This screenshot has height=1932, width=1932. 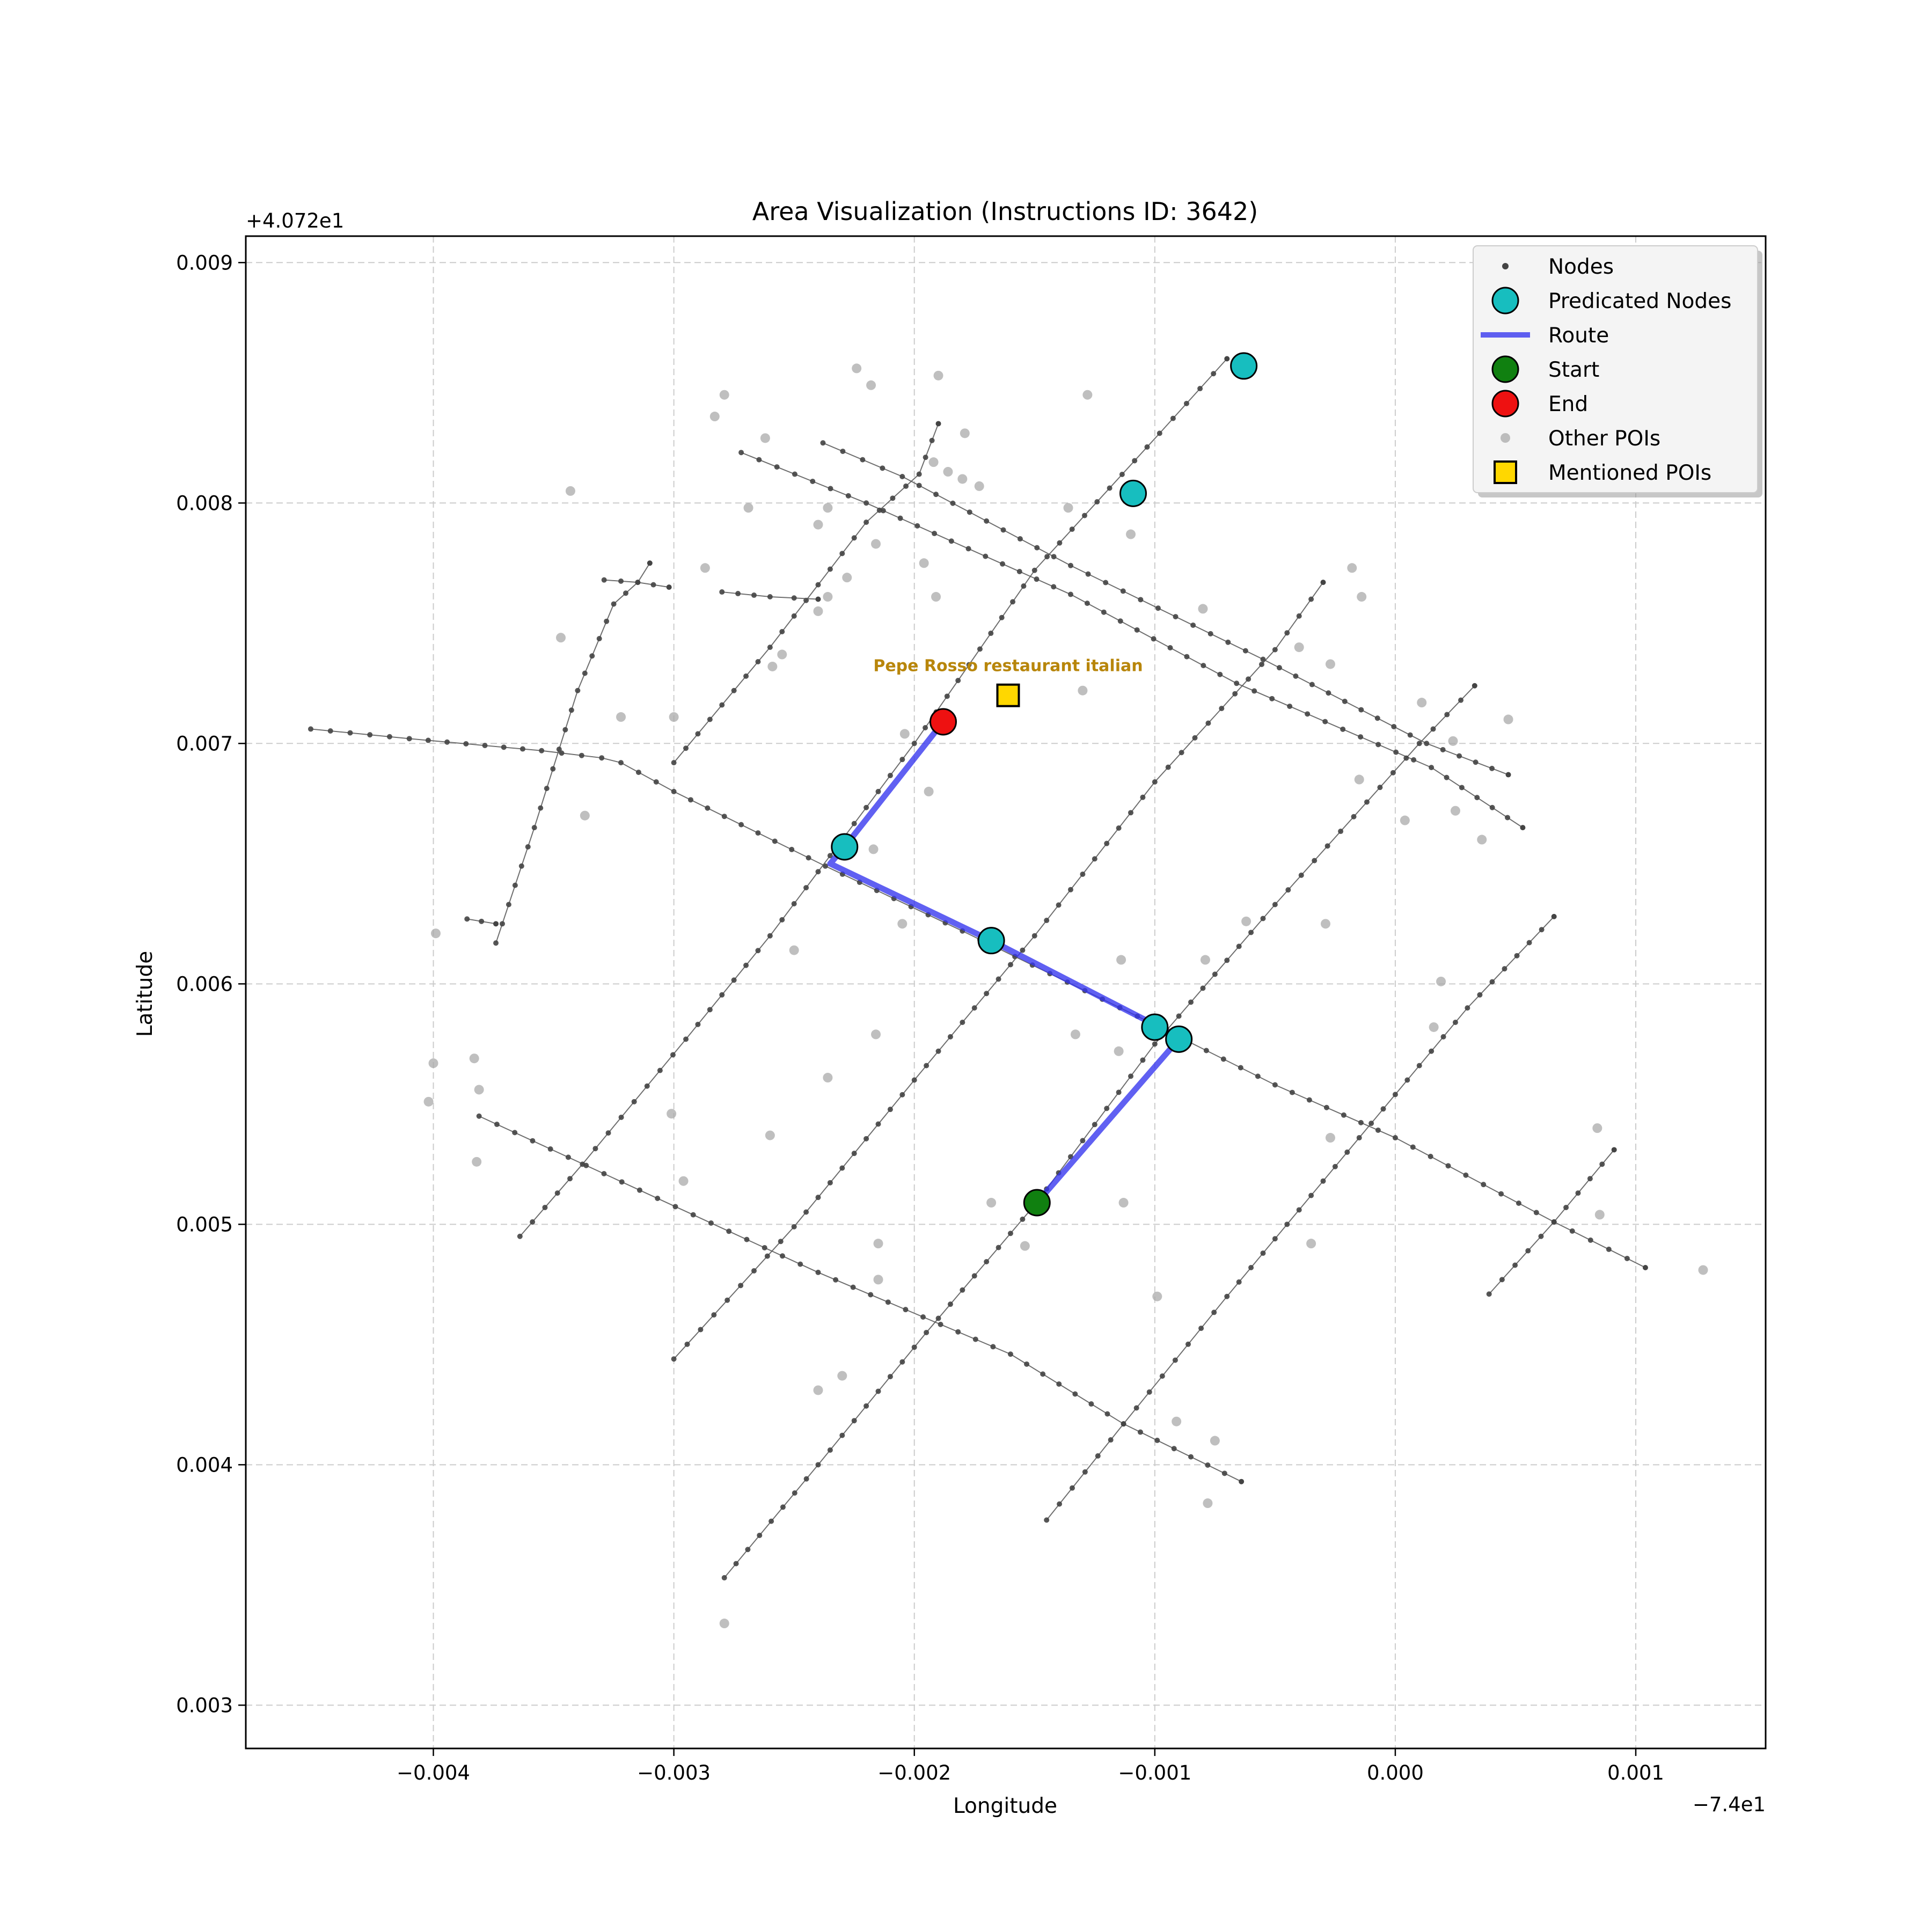 I want to click on x-tick-label: 0.000, so click(x=1395, y=1772).